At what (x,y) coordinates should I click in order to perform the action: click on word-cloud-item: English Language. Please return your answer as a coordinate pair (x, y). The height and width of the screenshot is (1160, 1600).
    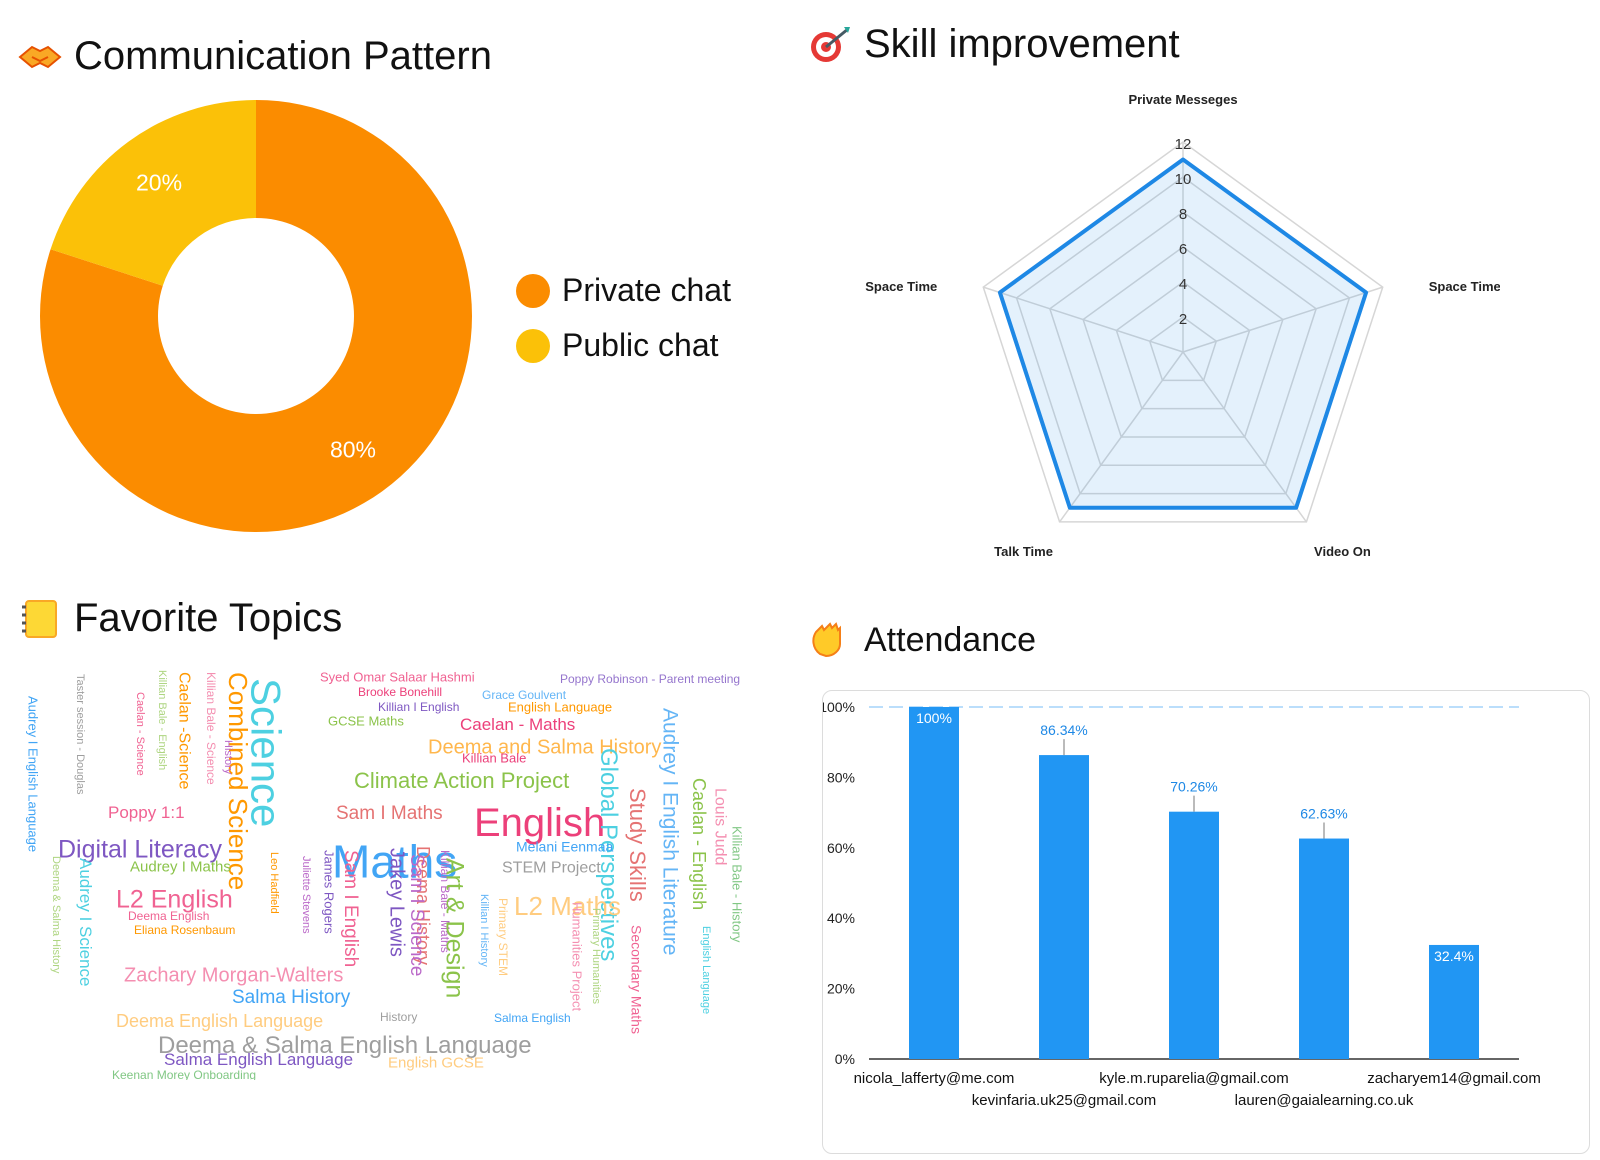
    Looking at the image, I should click on (560, 707).